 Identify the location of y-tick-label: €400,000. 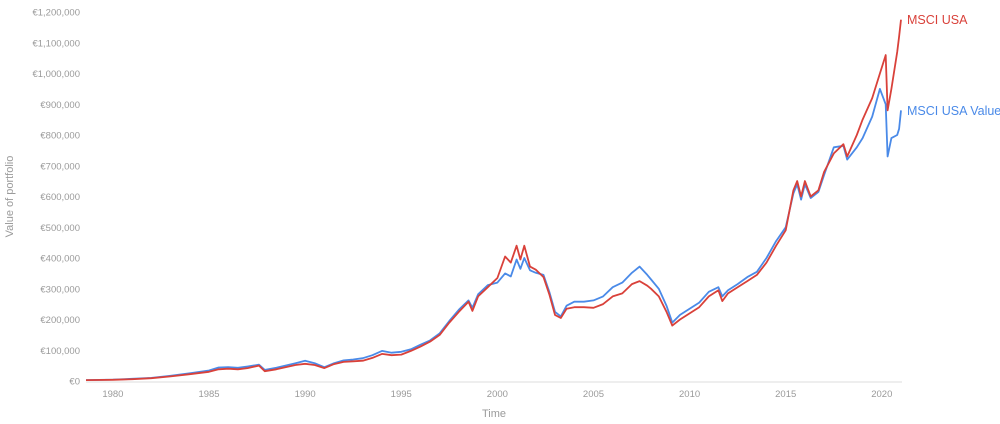
(60, 259).